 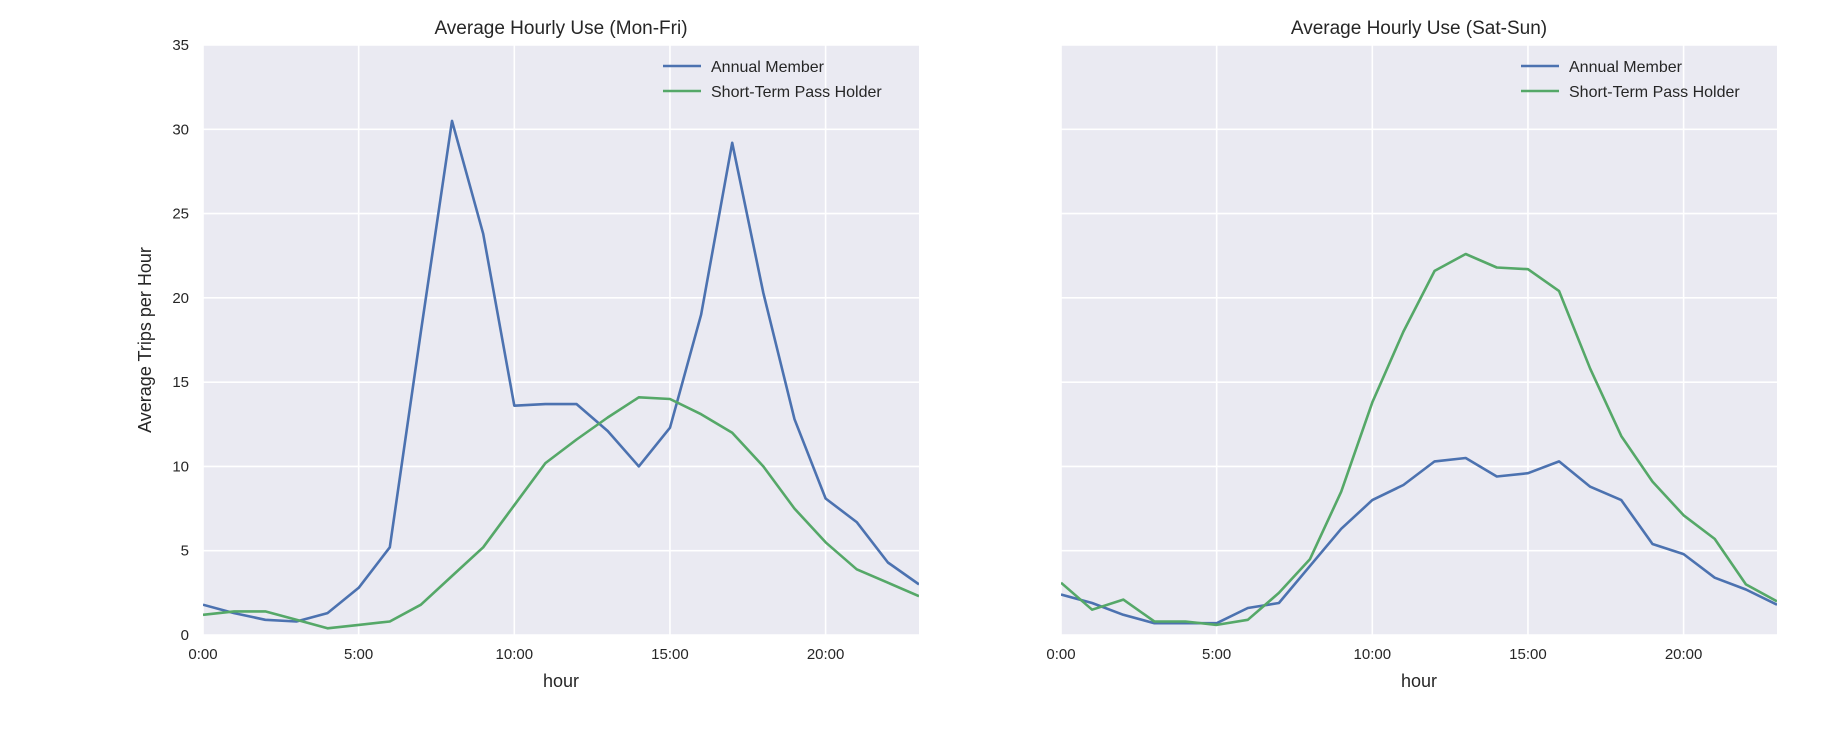 I want to click on chart-title: Average Hourly Use (Sat-Sun), so click(x=1419, y=28).